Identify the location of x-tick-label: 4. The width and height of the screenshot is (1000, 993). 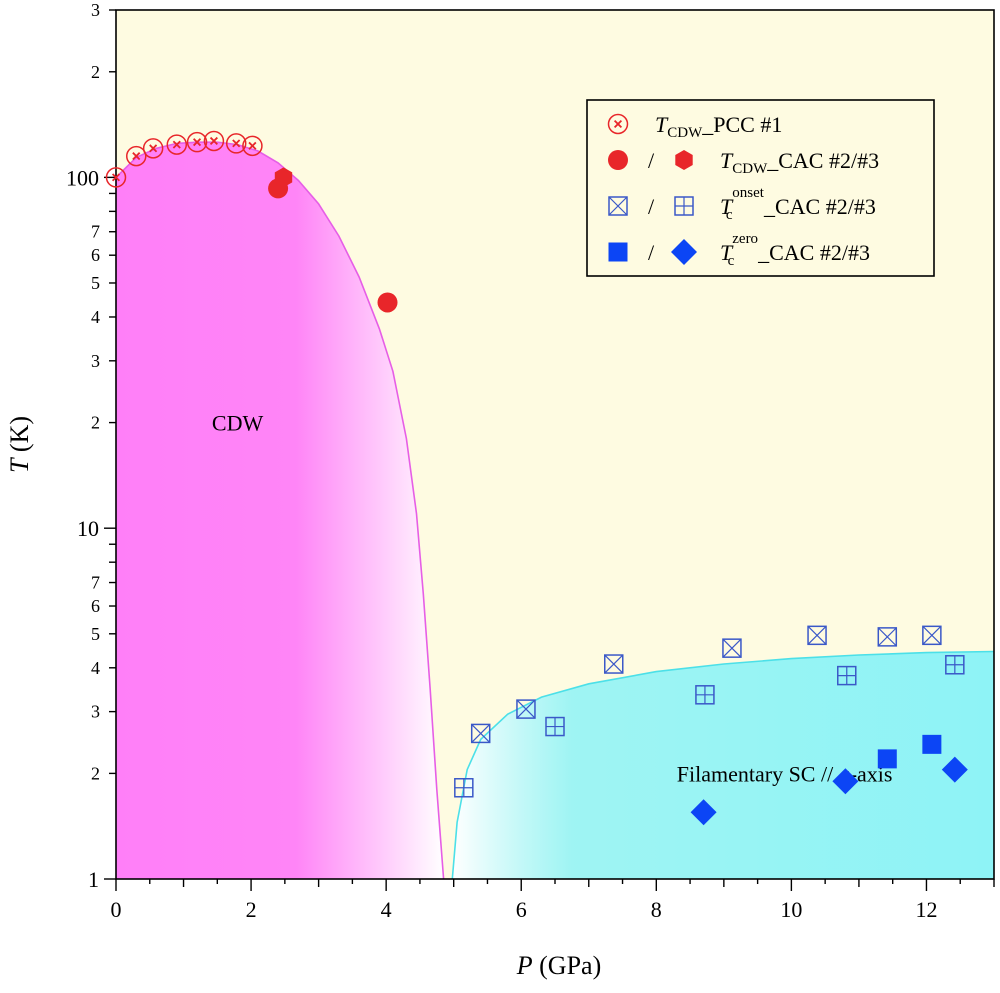
(386, 909).